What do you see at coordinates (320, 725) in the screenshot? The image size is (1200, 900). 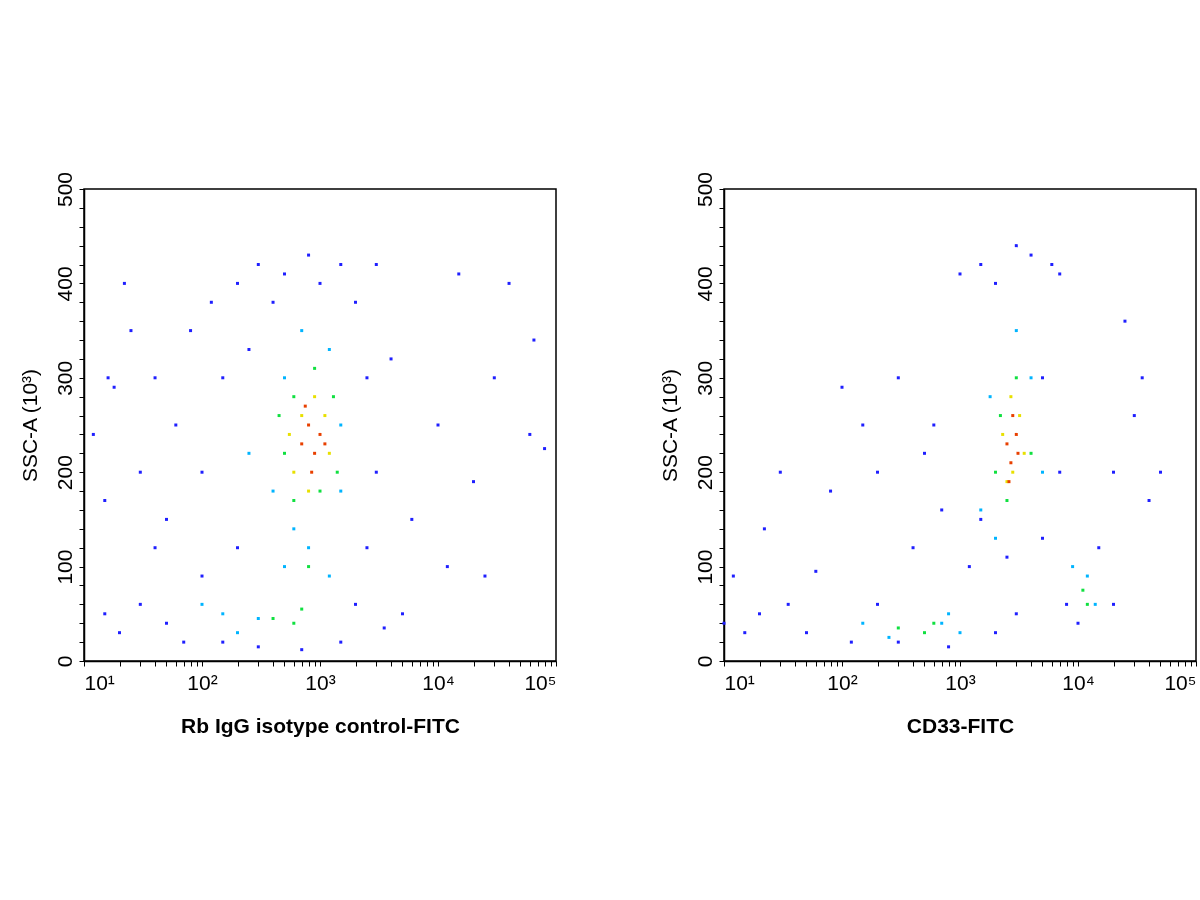 I see `x-axis-title: Rb IgG isotype control-FITC` at bounding box center [320, 725].